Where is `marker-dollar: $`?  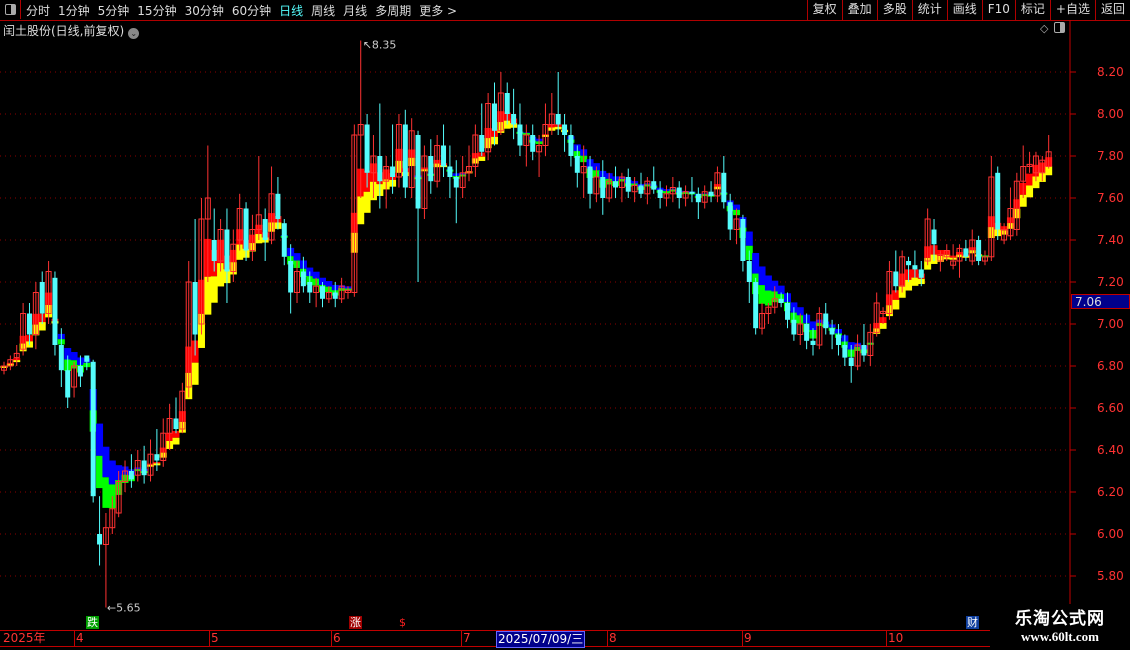
marker-dollar: $ is located at coordinates (402, 622).